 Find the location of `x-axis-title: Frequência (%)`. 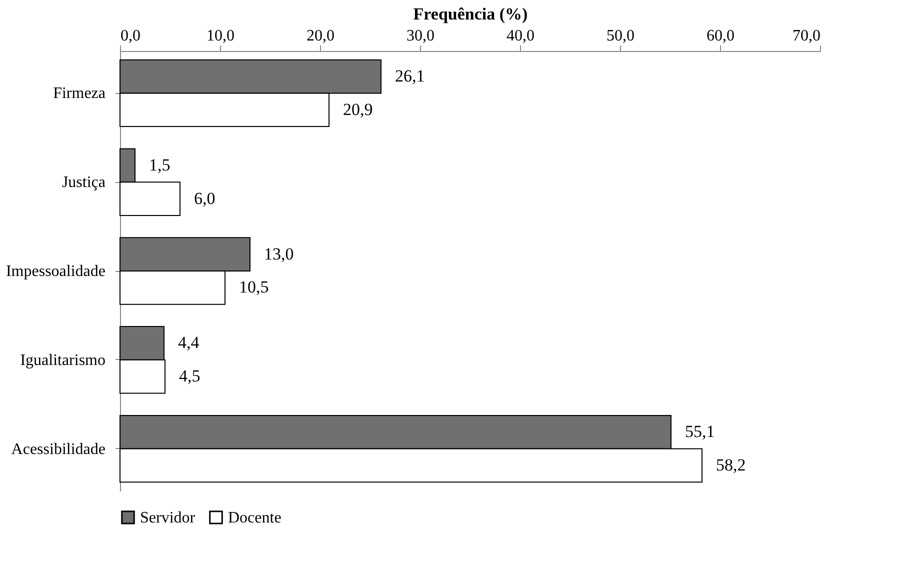

x-axis-title: Frequência (%) is located at coordinates (470, 14).